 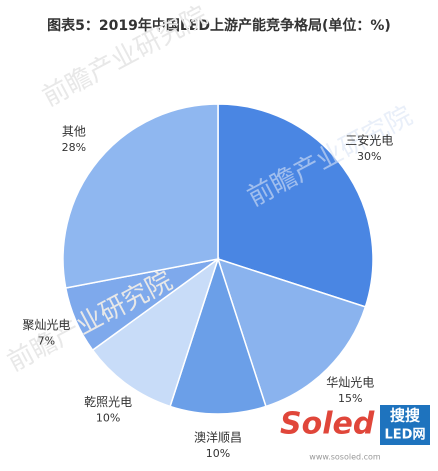 What do you see at coordinates (74, 131) in the screenshot?
I see `slice-label: 其他` at bounding box center [74, 131].